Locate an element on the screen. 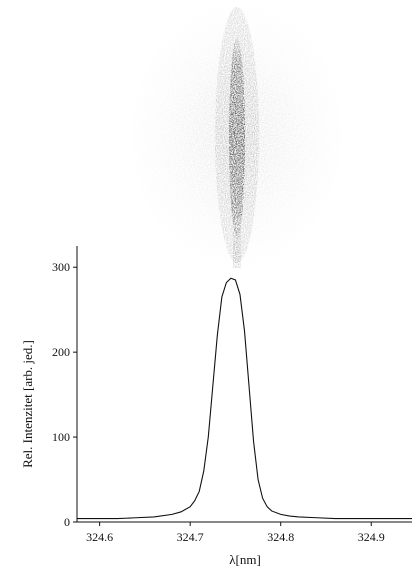  x-axis-label: λ[nm] is located at coordinates (245, 559).